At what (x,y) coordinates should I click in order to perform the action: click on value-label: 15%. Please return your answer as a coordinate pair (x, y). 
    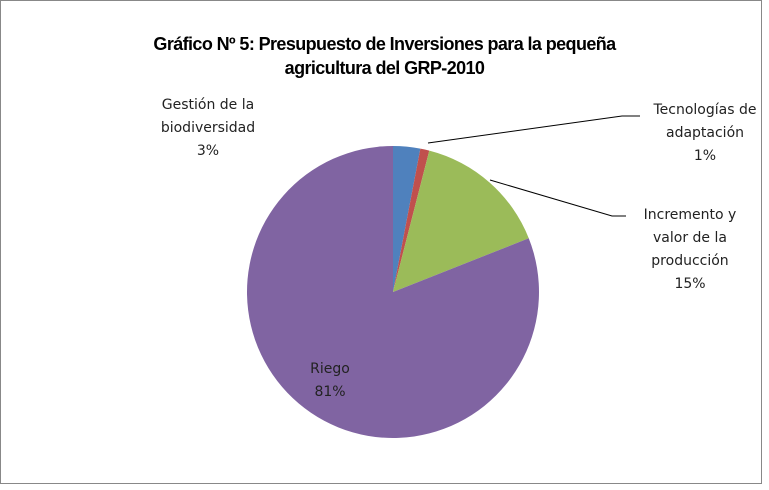
    Looking at the image, I should click on (690, 284).